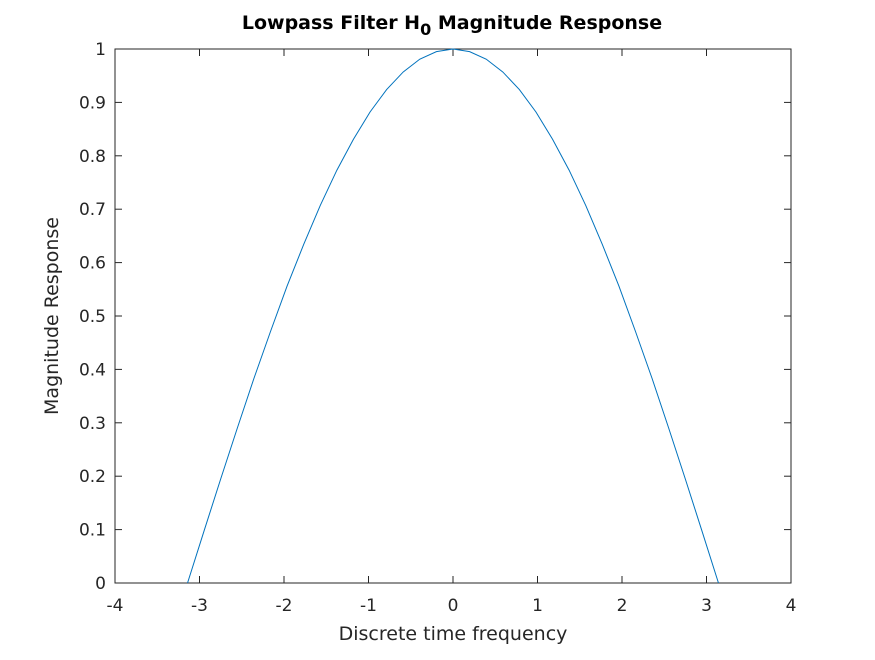 Image resolution: width=875 pixels, height=660 pixels. I want to click on x-tick-label: -2, so click(284, 606).